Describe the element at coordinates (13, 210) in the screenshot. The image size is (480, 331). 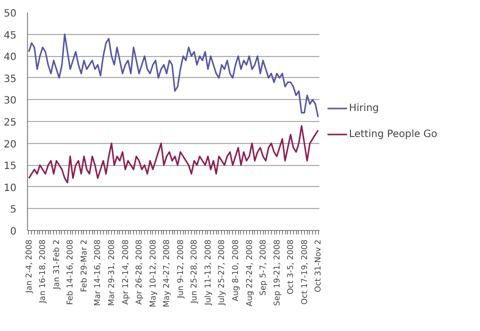
I see `y-tick-label: 5` at that location.